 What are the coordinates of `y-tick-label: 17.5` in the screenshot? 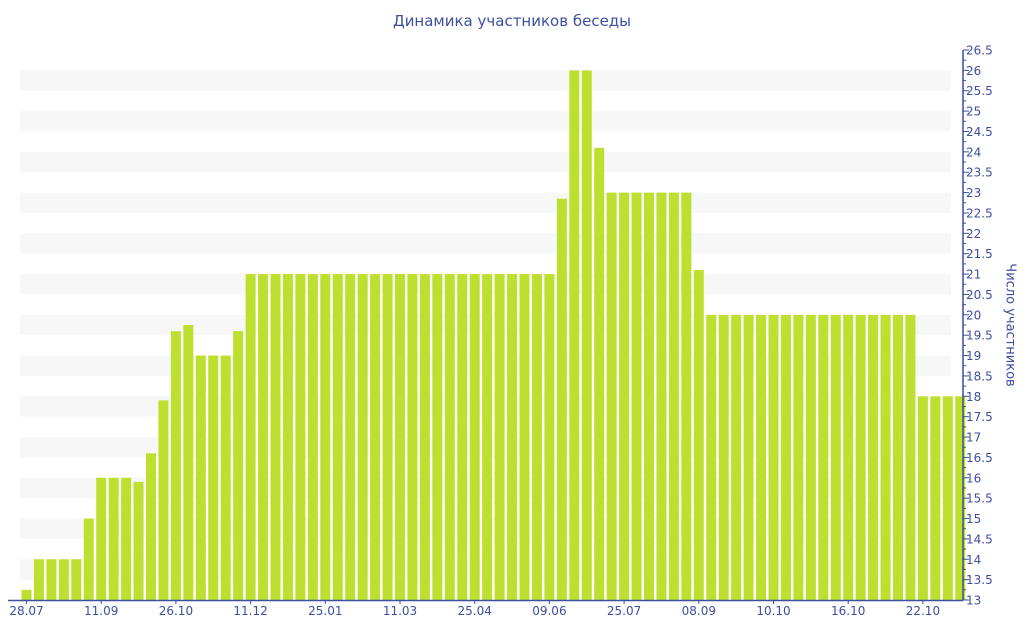 It's located at (979, 417).